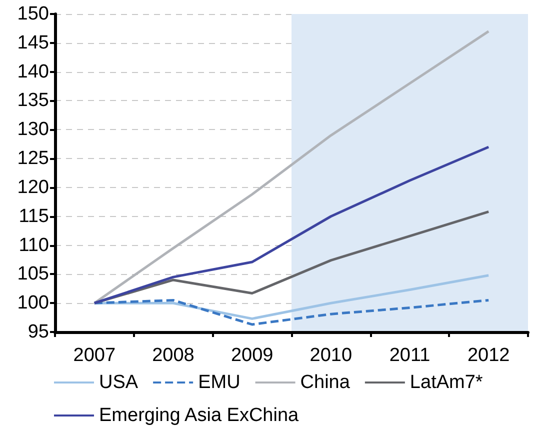 This screenshot has height=432, width=544. I want to click on y-tick-label: 130, so click(33, 129).